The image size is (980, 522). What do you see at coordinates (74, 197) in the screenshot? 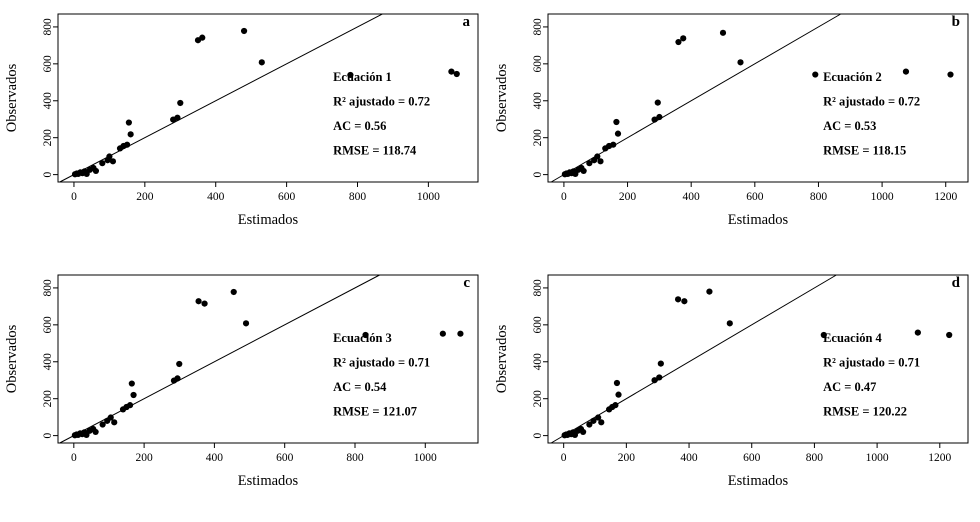
I see `x-tick-label: 0` at bounding box center [74, 197].